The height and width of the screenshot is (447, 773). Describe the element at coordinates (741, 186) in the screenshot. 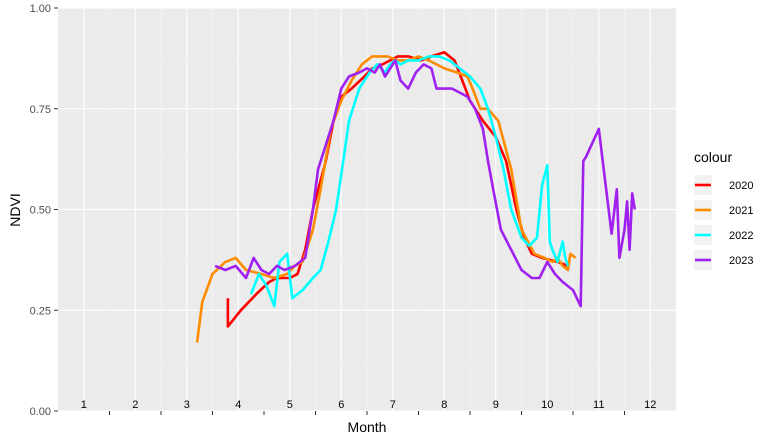

I see `legend-label-2020: 2020` at that location.